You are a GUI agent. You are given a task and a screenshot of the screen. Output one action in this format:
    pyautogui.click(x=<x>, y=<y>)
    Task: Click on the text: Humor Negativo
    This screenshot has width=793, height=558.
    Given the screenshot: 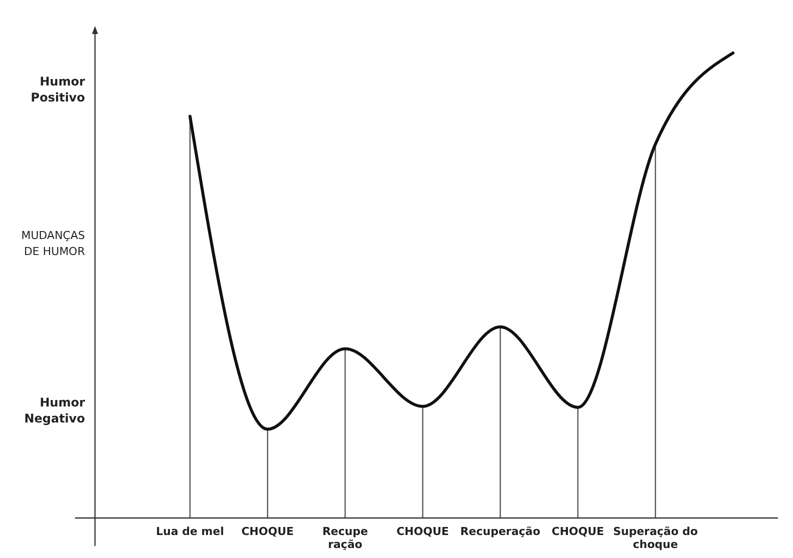 What is the action you would take?
    pyautogui.click(x=55, y=410)
    